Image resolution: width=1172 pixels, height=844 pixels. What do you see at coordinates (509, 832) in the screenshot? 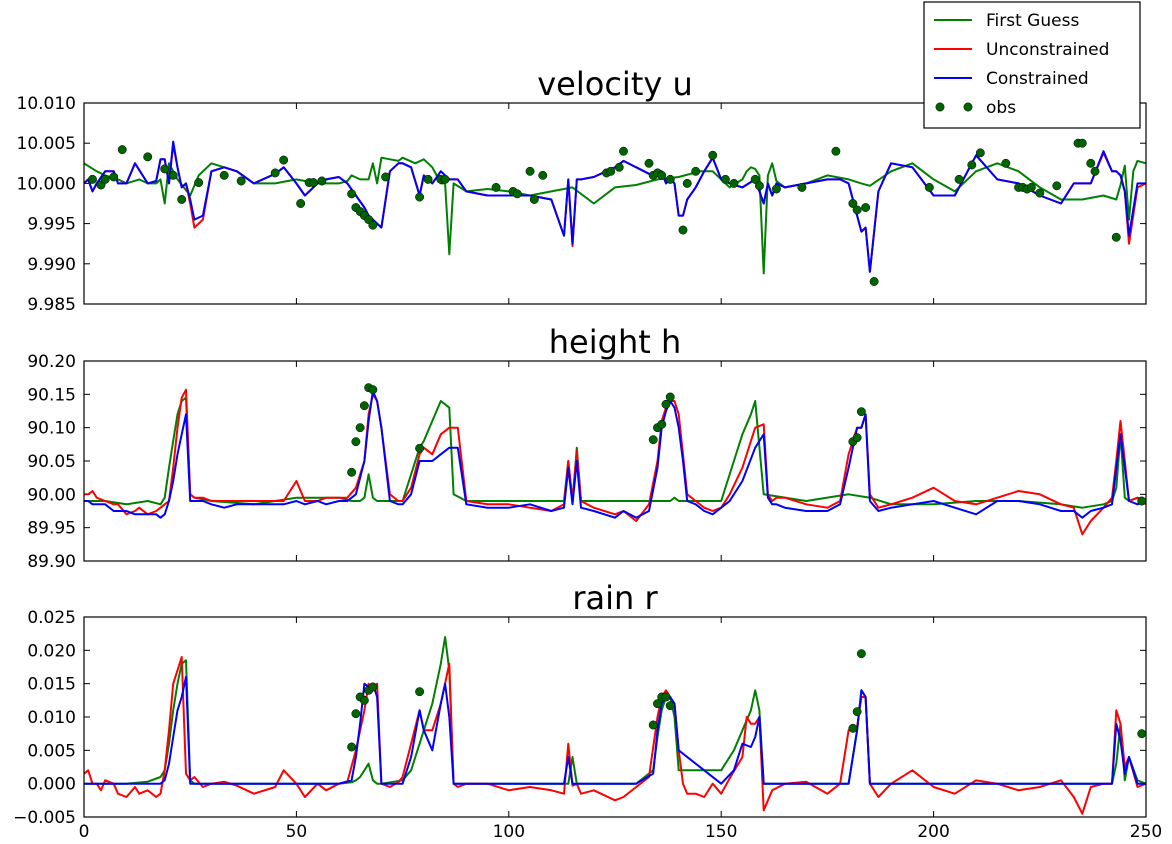
I see `x-tick-label: 100` at bounding box center [509, 832].